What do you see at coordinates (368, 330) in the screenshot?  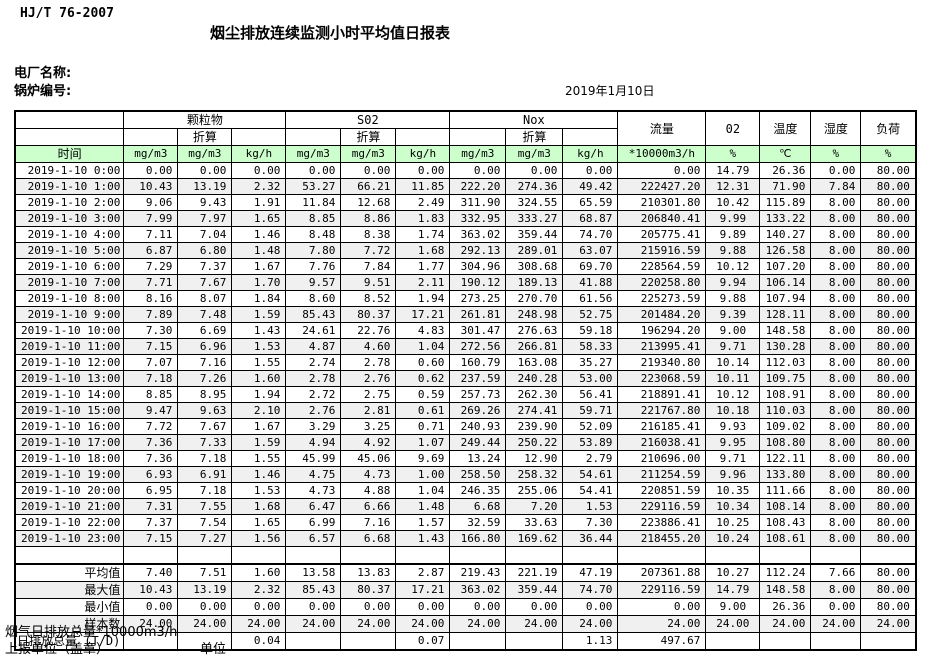 I see `value-cell: 22.76` at bounding box center [368, 330].